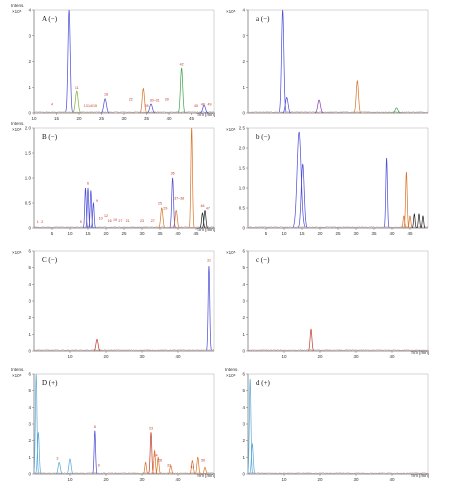  I want to click on panel-label: D (+), so click(50, 383).